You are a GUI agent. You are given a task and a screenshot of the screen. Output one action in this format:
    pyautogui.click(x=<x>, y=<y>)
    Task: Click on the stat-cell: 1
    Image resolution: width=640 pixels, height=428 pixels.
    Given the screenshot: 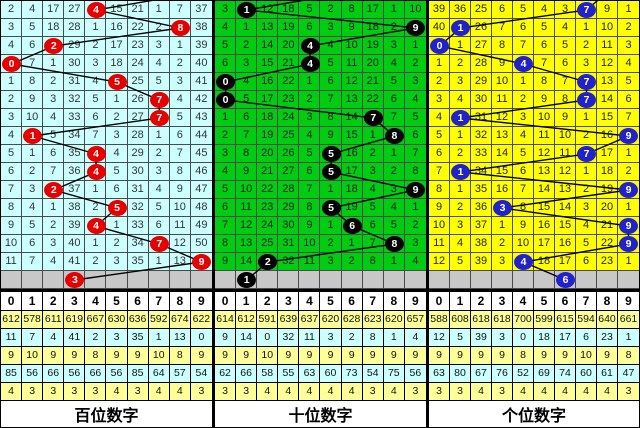 What is the action you would take?
    pyautogui.click(x=628, y=338)
    